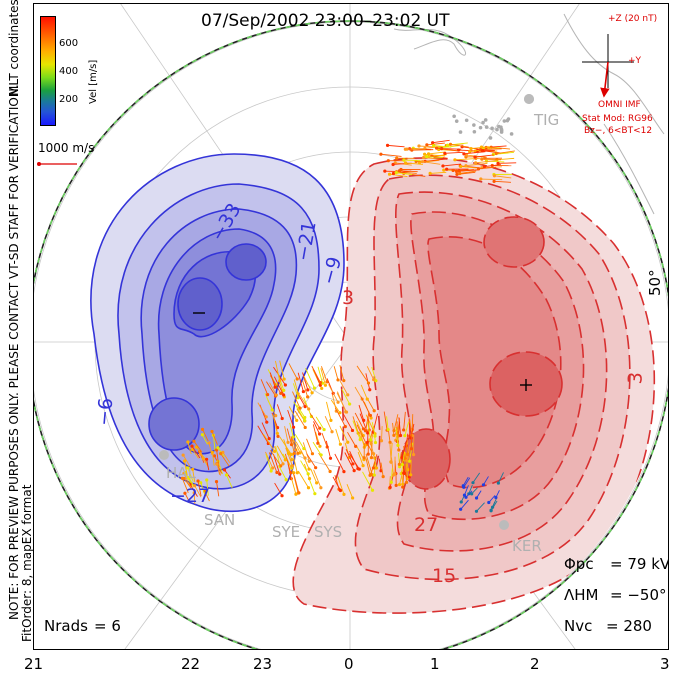  Describe the element at coordinates (655, 282) in the screenshot. I see `latitude-label: 50°` at that location.